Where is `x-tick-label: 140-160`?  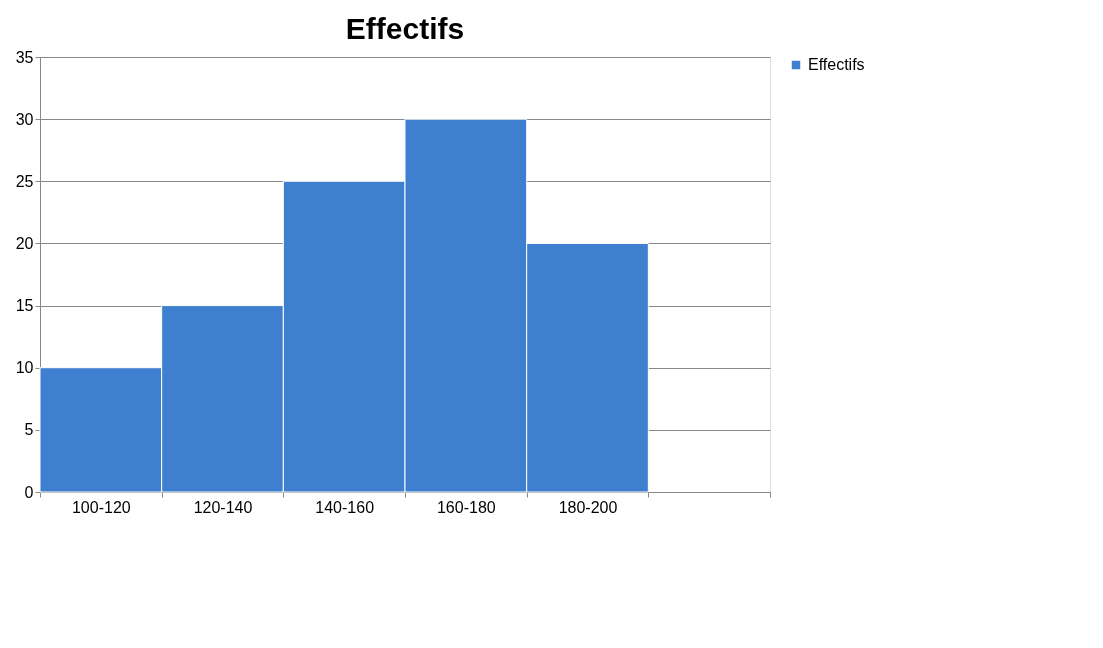
x-tick-label: 140-160 is located at coordinates (345, 507).